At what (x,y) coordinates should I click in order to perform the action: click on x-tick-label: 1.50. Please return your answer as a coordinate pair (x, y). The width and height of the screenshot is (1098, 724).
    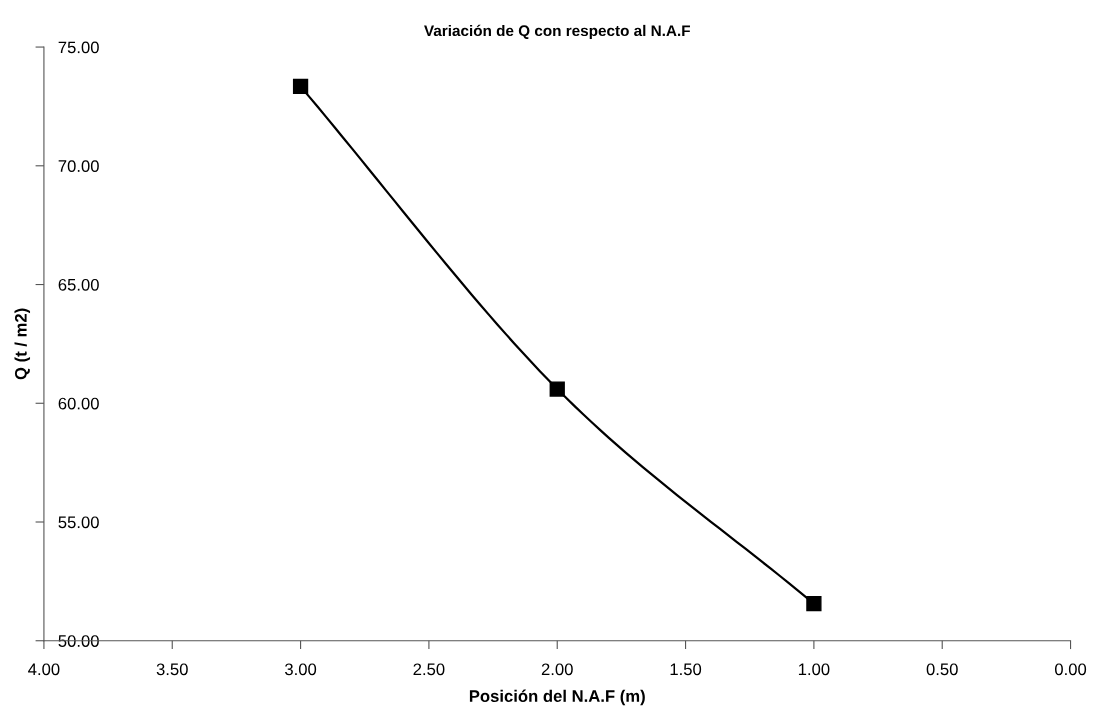
    Looking at the image, I should click on (686, 669).